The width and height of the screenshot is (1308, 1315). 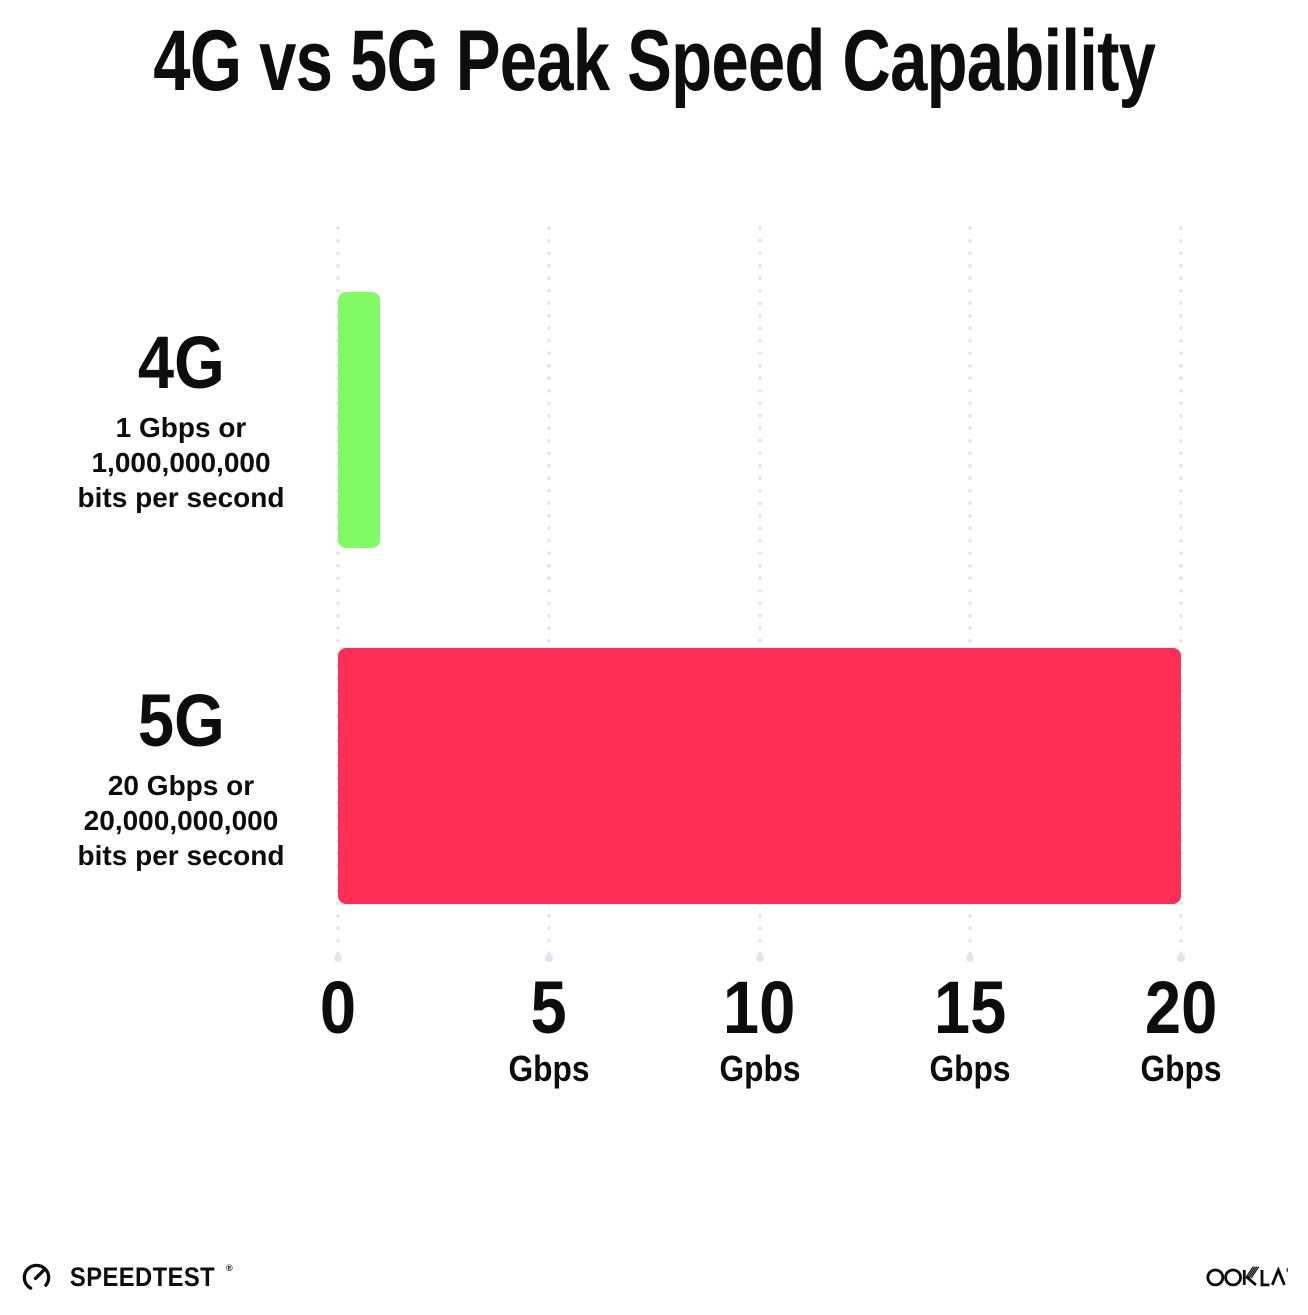 I want to click on ookla-wordmark-icon, so click(x=1247, y=1276).